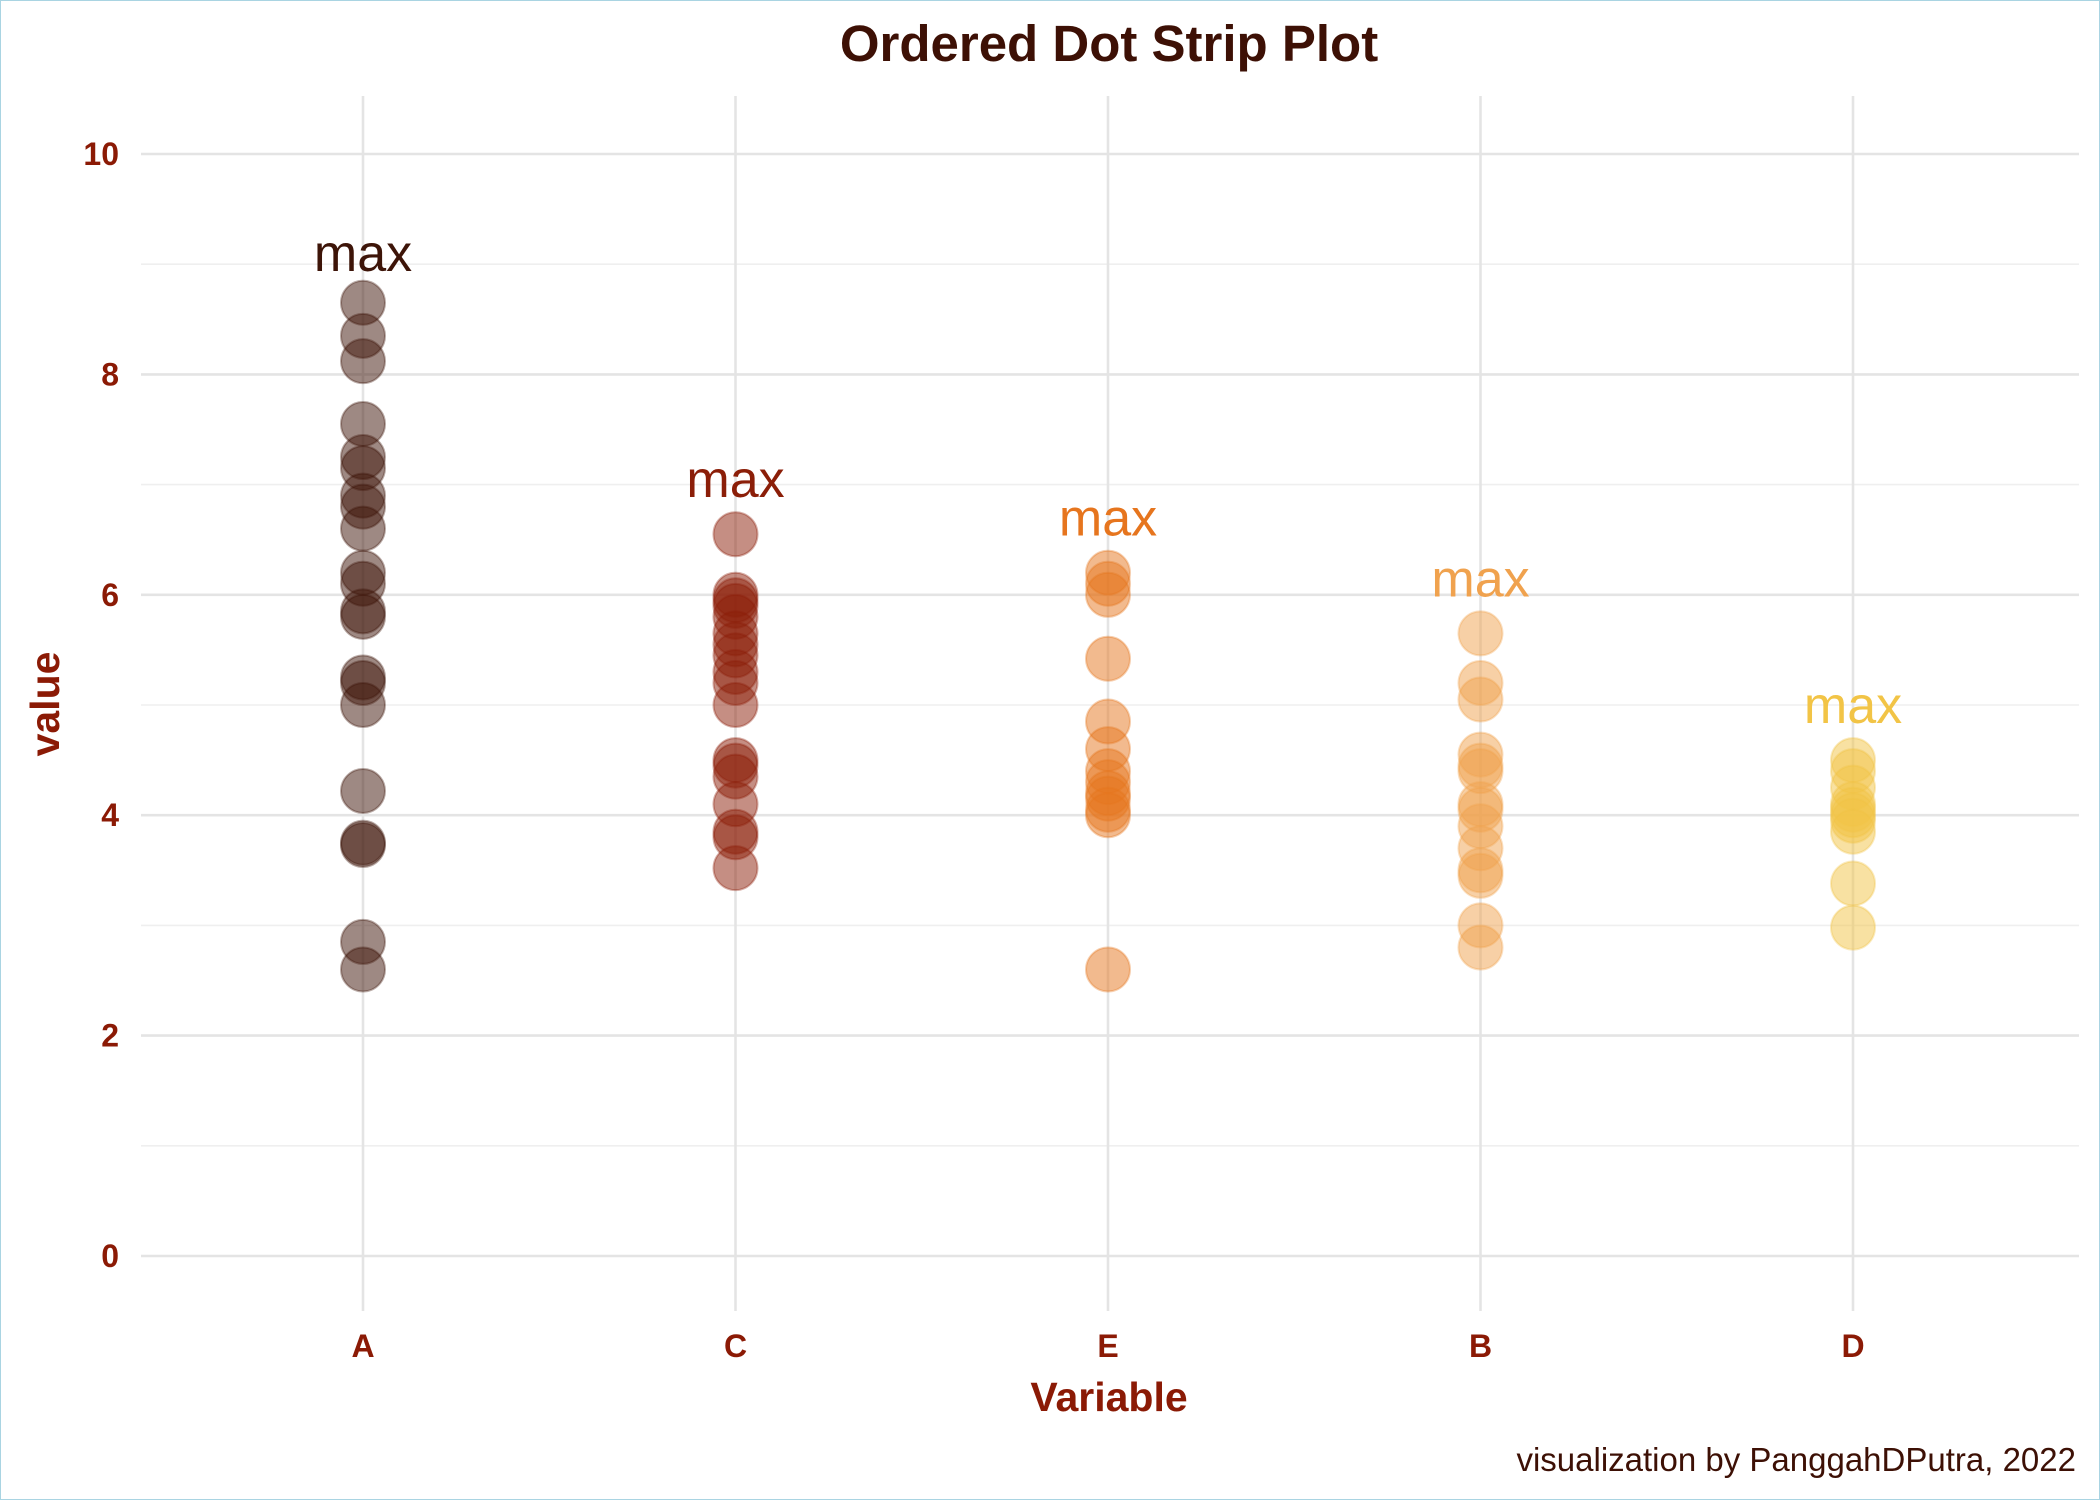 Image resolution: width=2100 pixels, height=1501 pixels. What do you see at coordinates (735, 1346) in the screenshot?
I see `x-tick-label-C: C` at bounding box center [735, 1346].